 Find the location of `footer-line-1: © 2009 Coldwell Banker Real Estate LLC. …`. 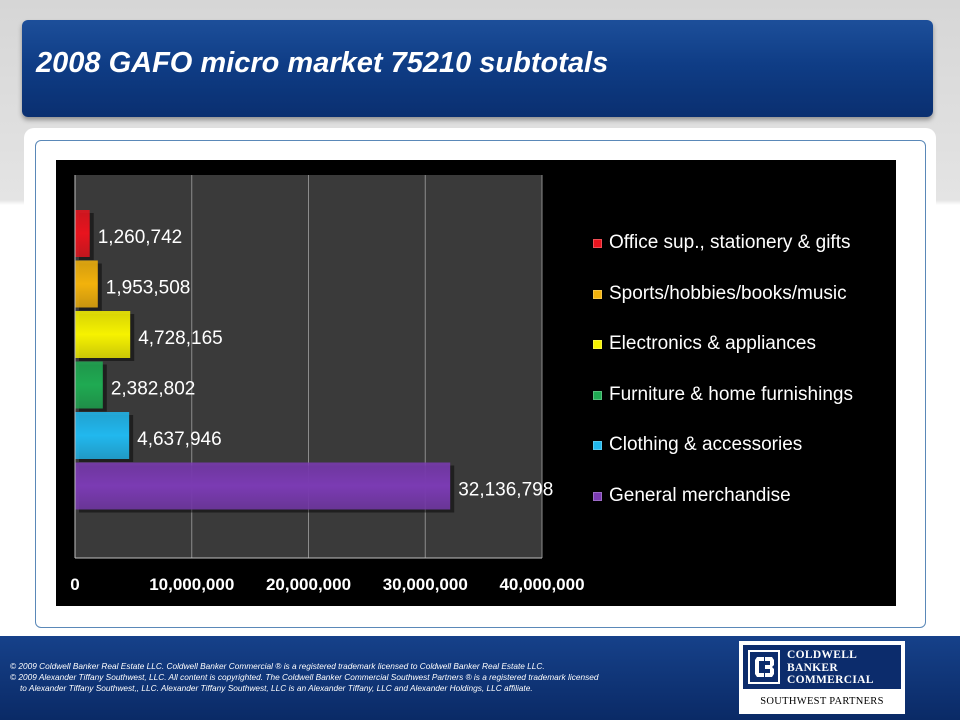

footer-line-1: © 2009 Coldwell Banker Real Estate LLC. … is located at coordinates (277, 666).